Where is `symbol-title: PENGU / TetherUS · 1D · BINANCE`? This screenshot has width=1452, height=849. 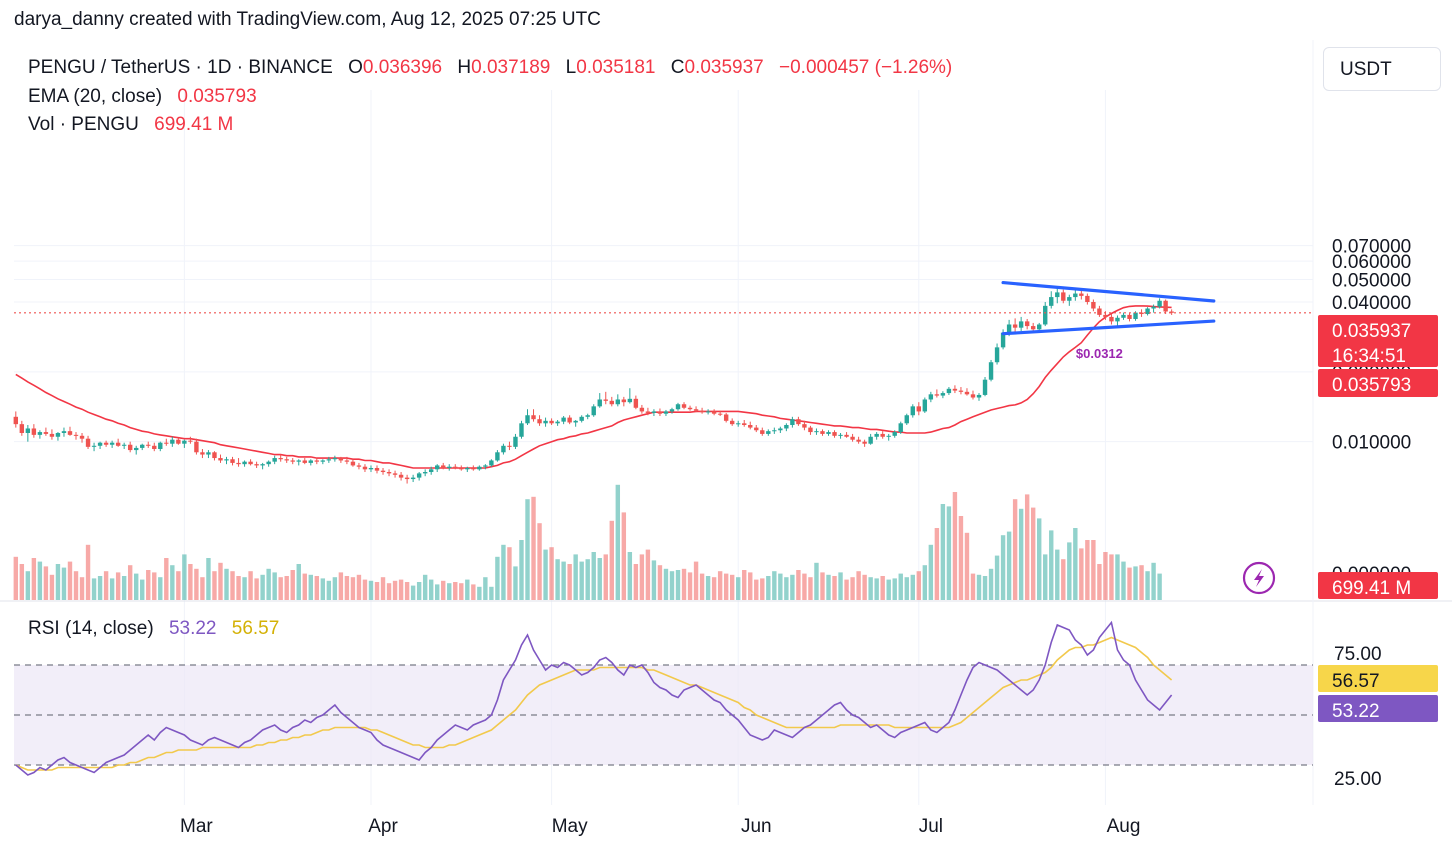
symbol-title: PENGU / TetherUS · 1D · BINANCE is located at coordinates (180, 67).